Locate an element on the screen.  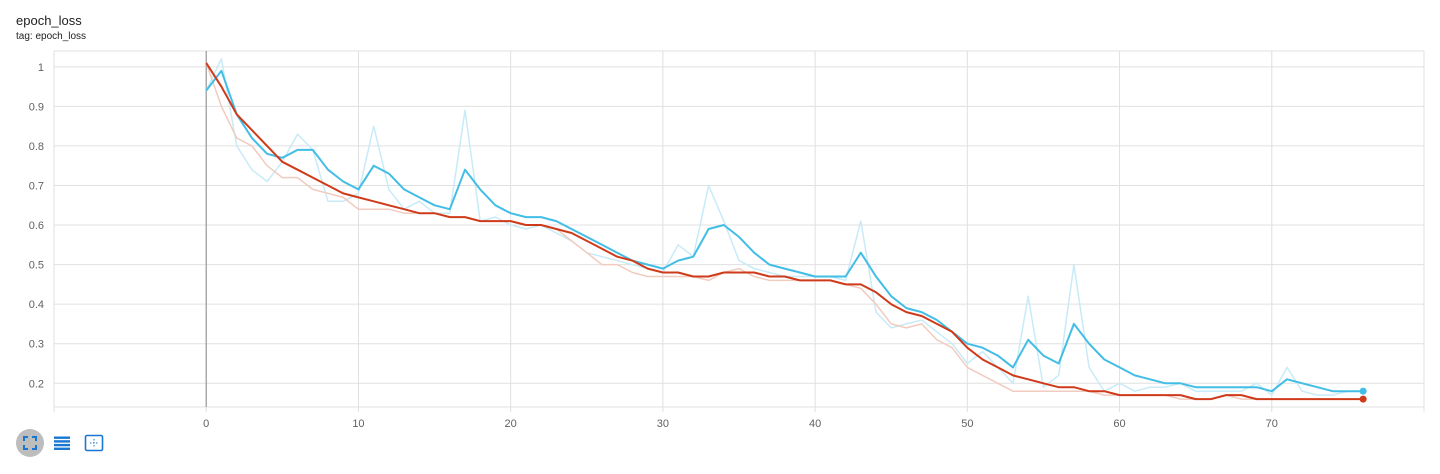
chart-toolbar is located at coordinates (64, 443).